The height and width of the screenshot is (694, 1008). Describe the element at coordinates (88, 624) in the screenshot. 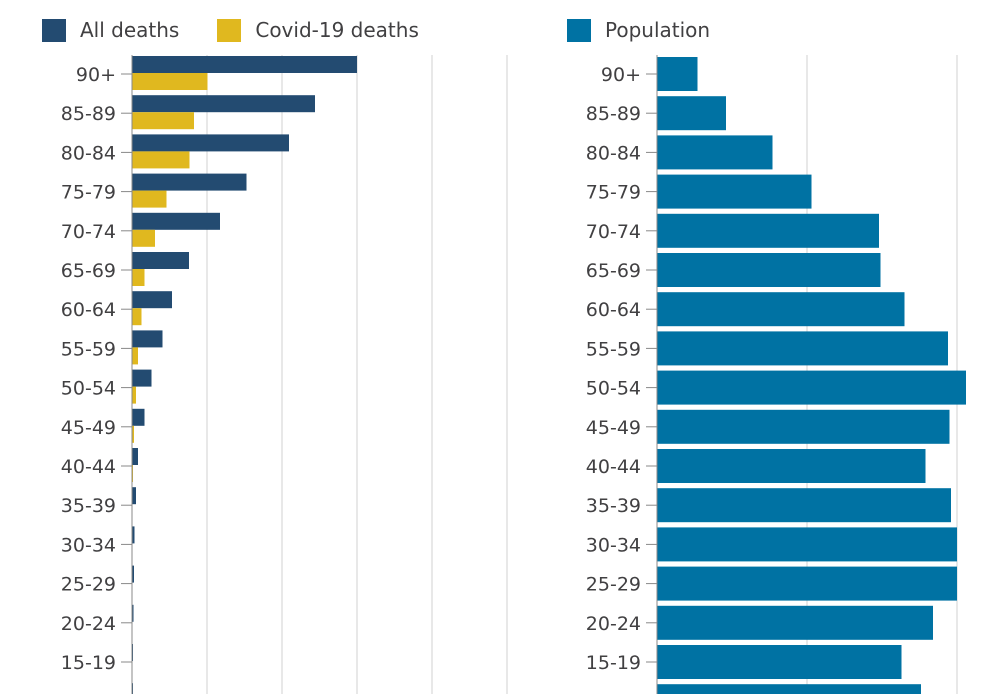

I see `left-tick-label-20-24: 20-24` at that location.